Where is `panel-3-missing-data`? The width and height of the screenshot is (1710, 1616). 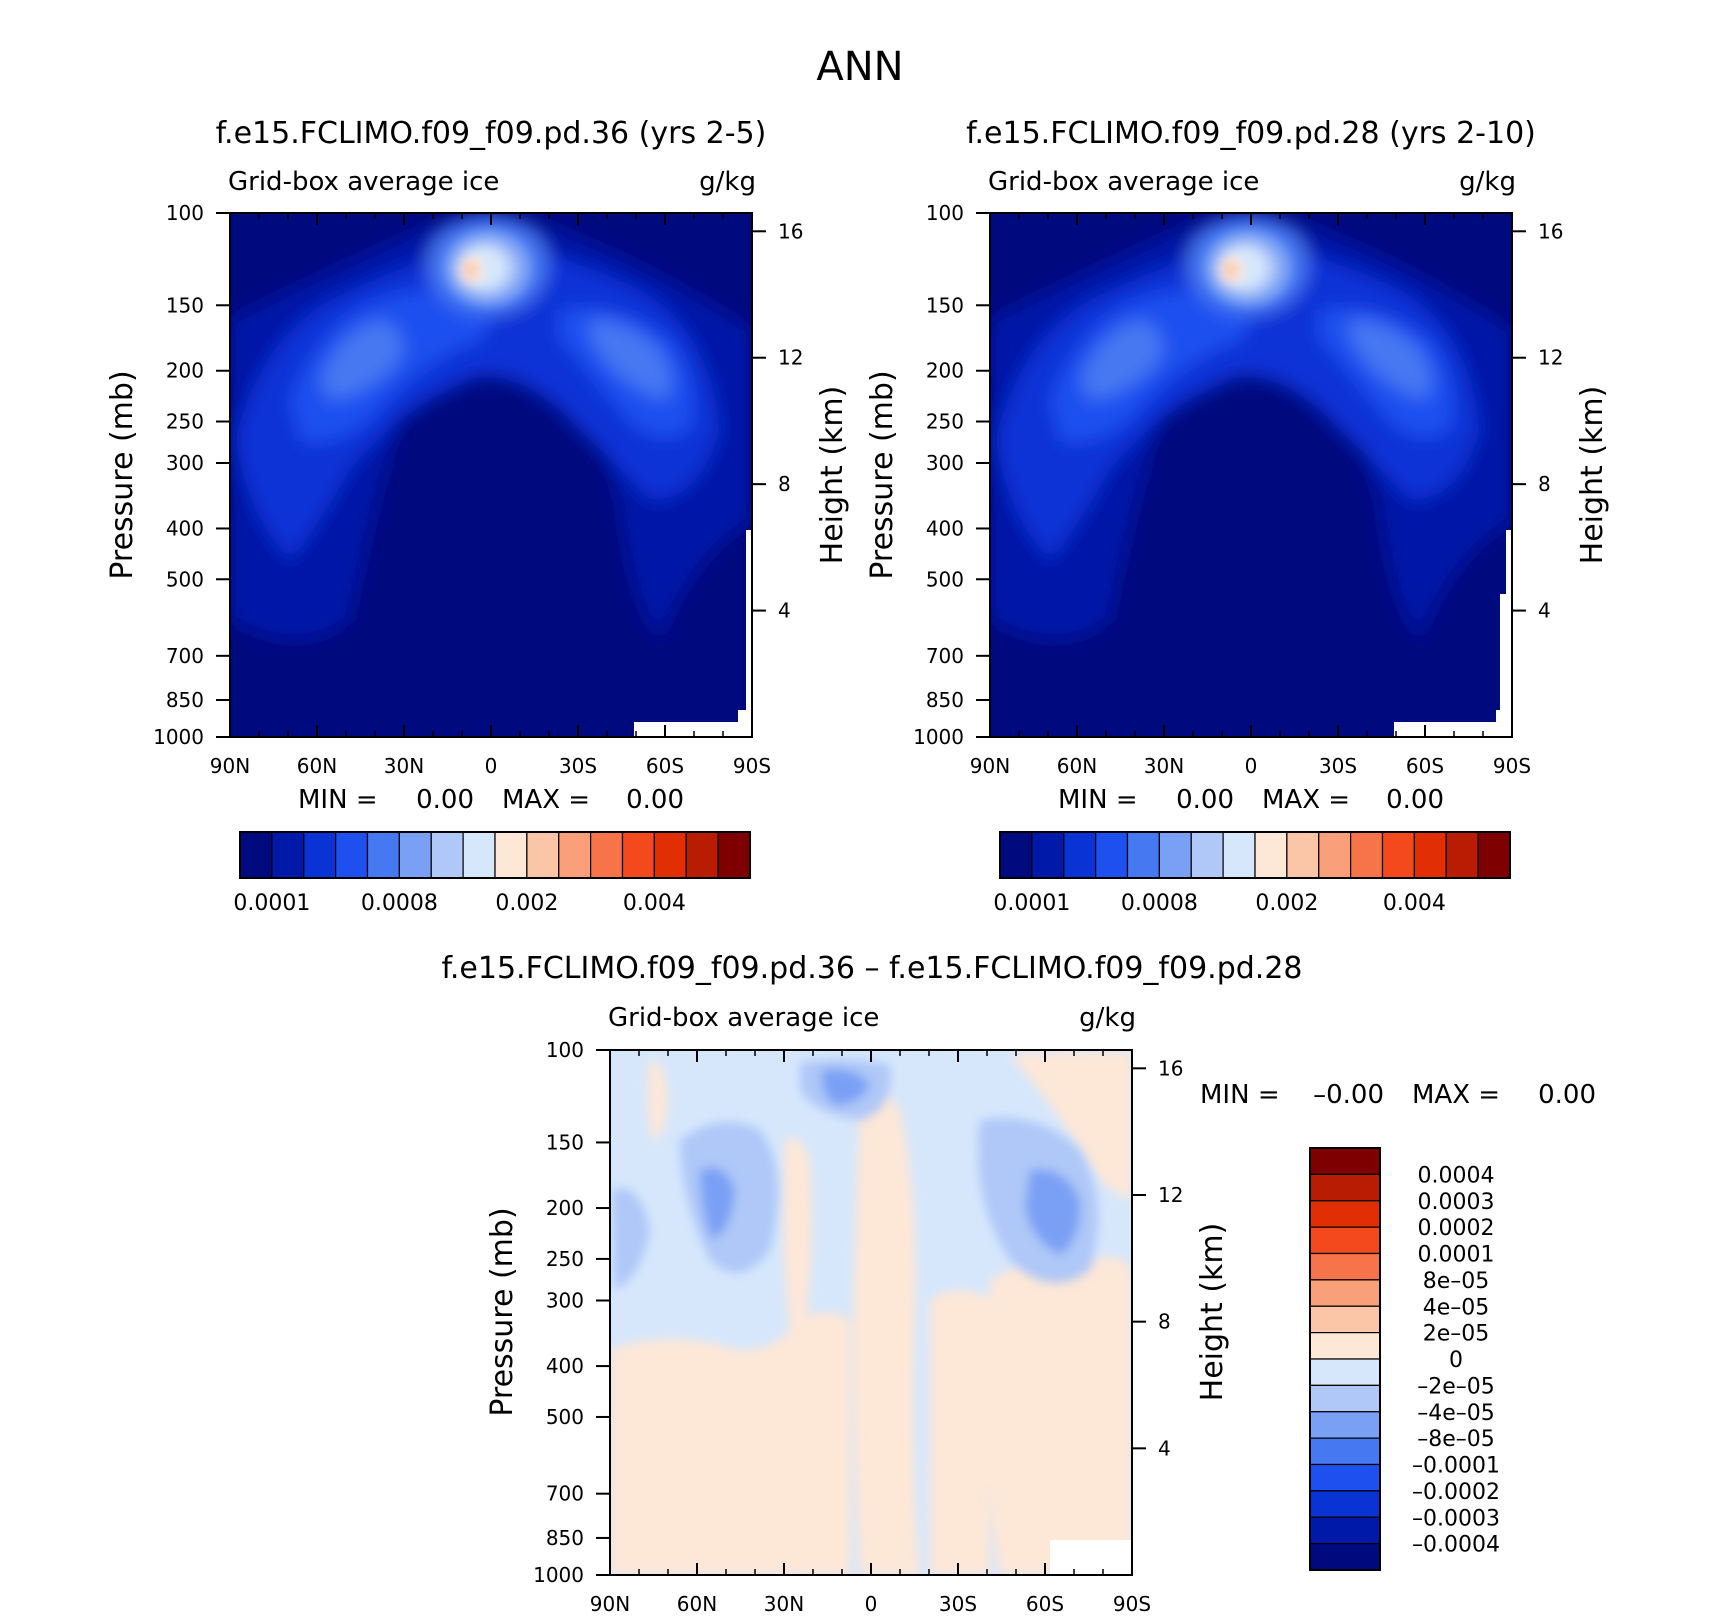
panel-3-missing-data is located at coordinates (1091, 1557).